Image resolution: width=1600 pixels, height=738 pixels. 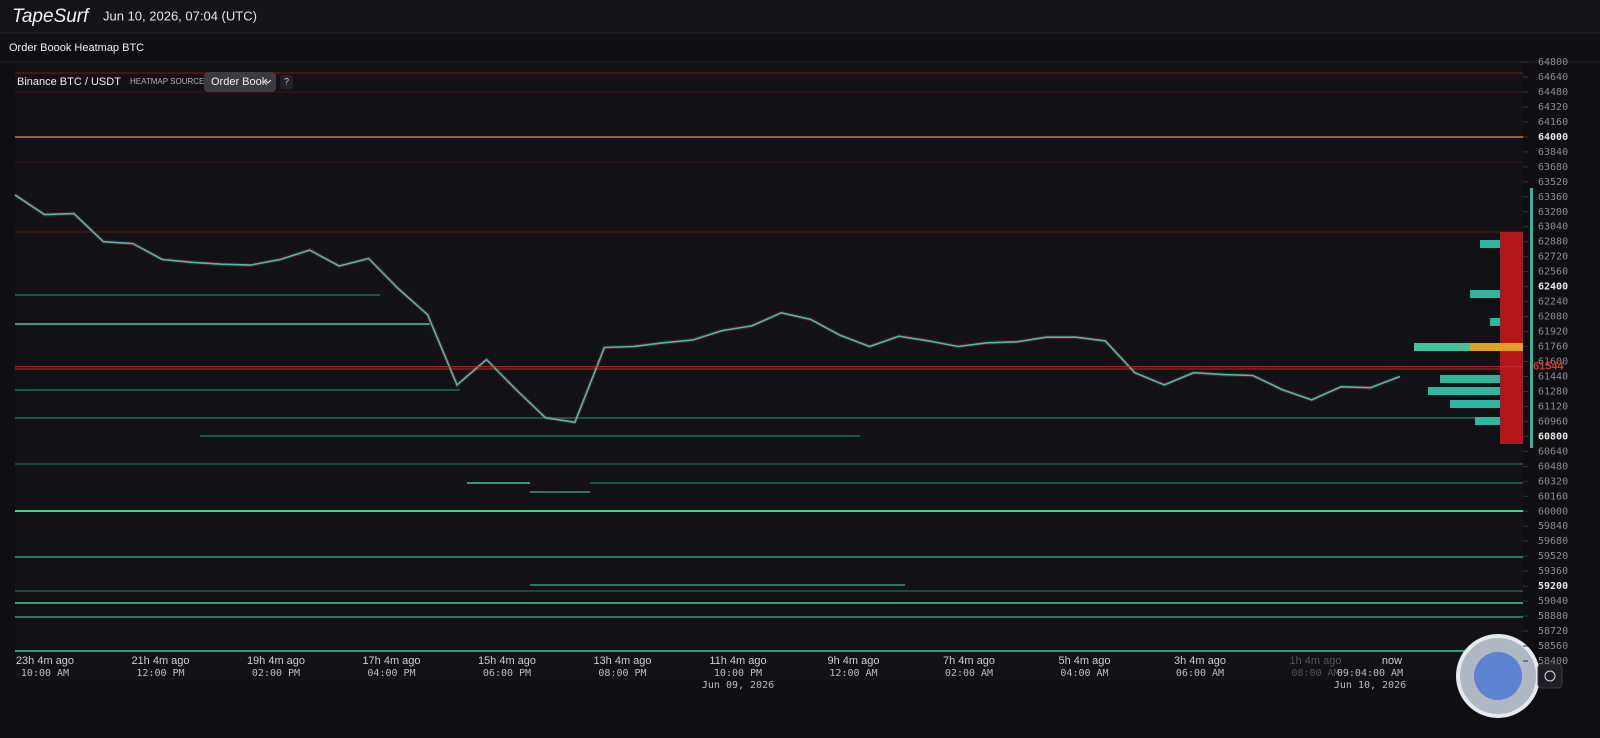 I want to click on x-time-label: 02:00 AM, so click(x=969, y=673).